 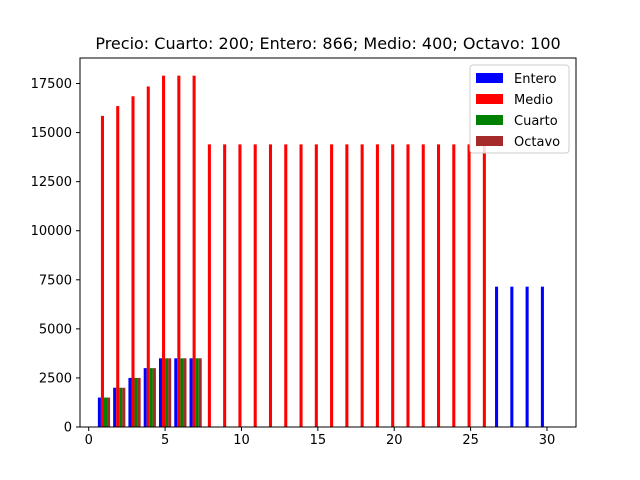 I want to click on x-tick-label-30: 30, so click(x=547, y=440).